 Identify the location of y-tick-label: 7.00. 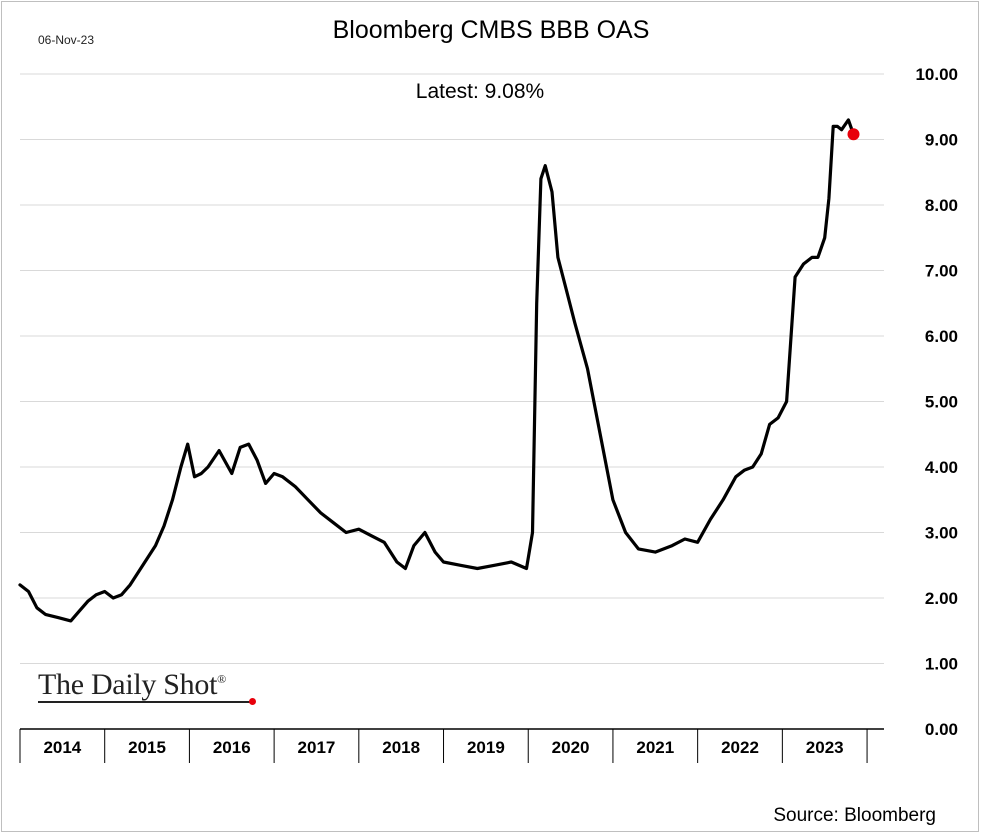
(941, 271).